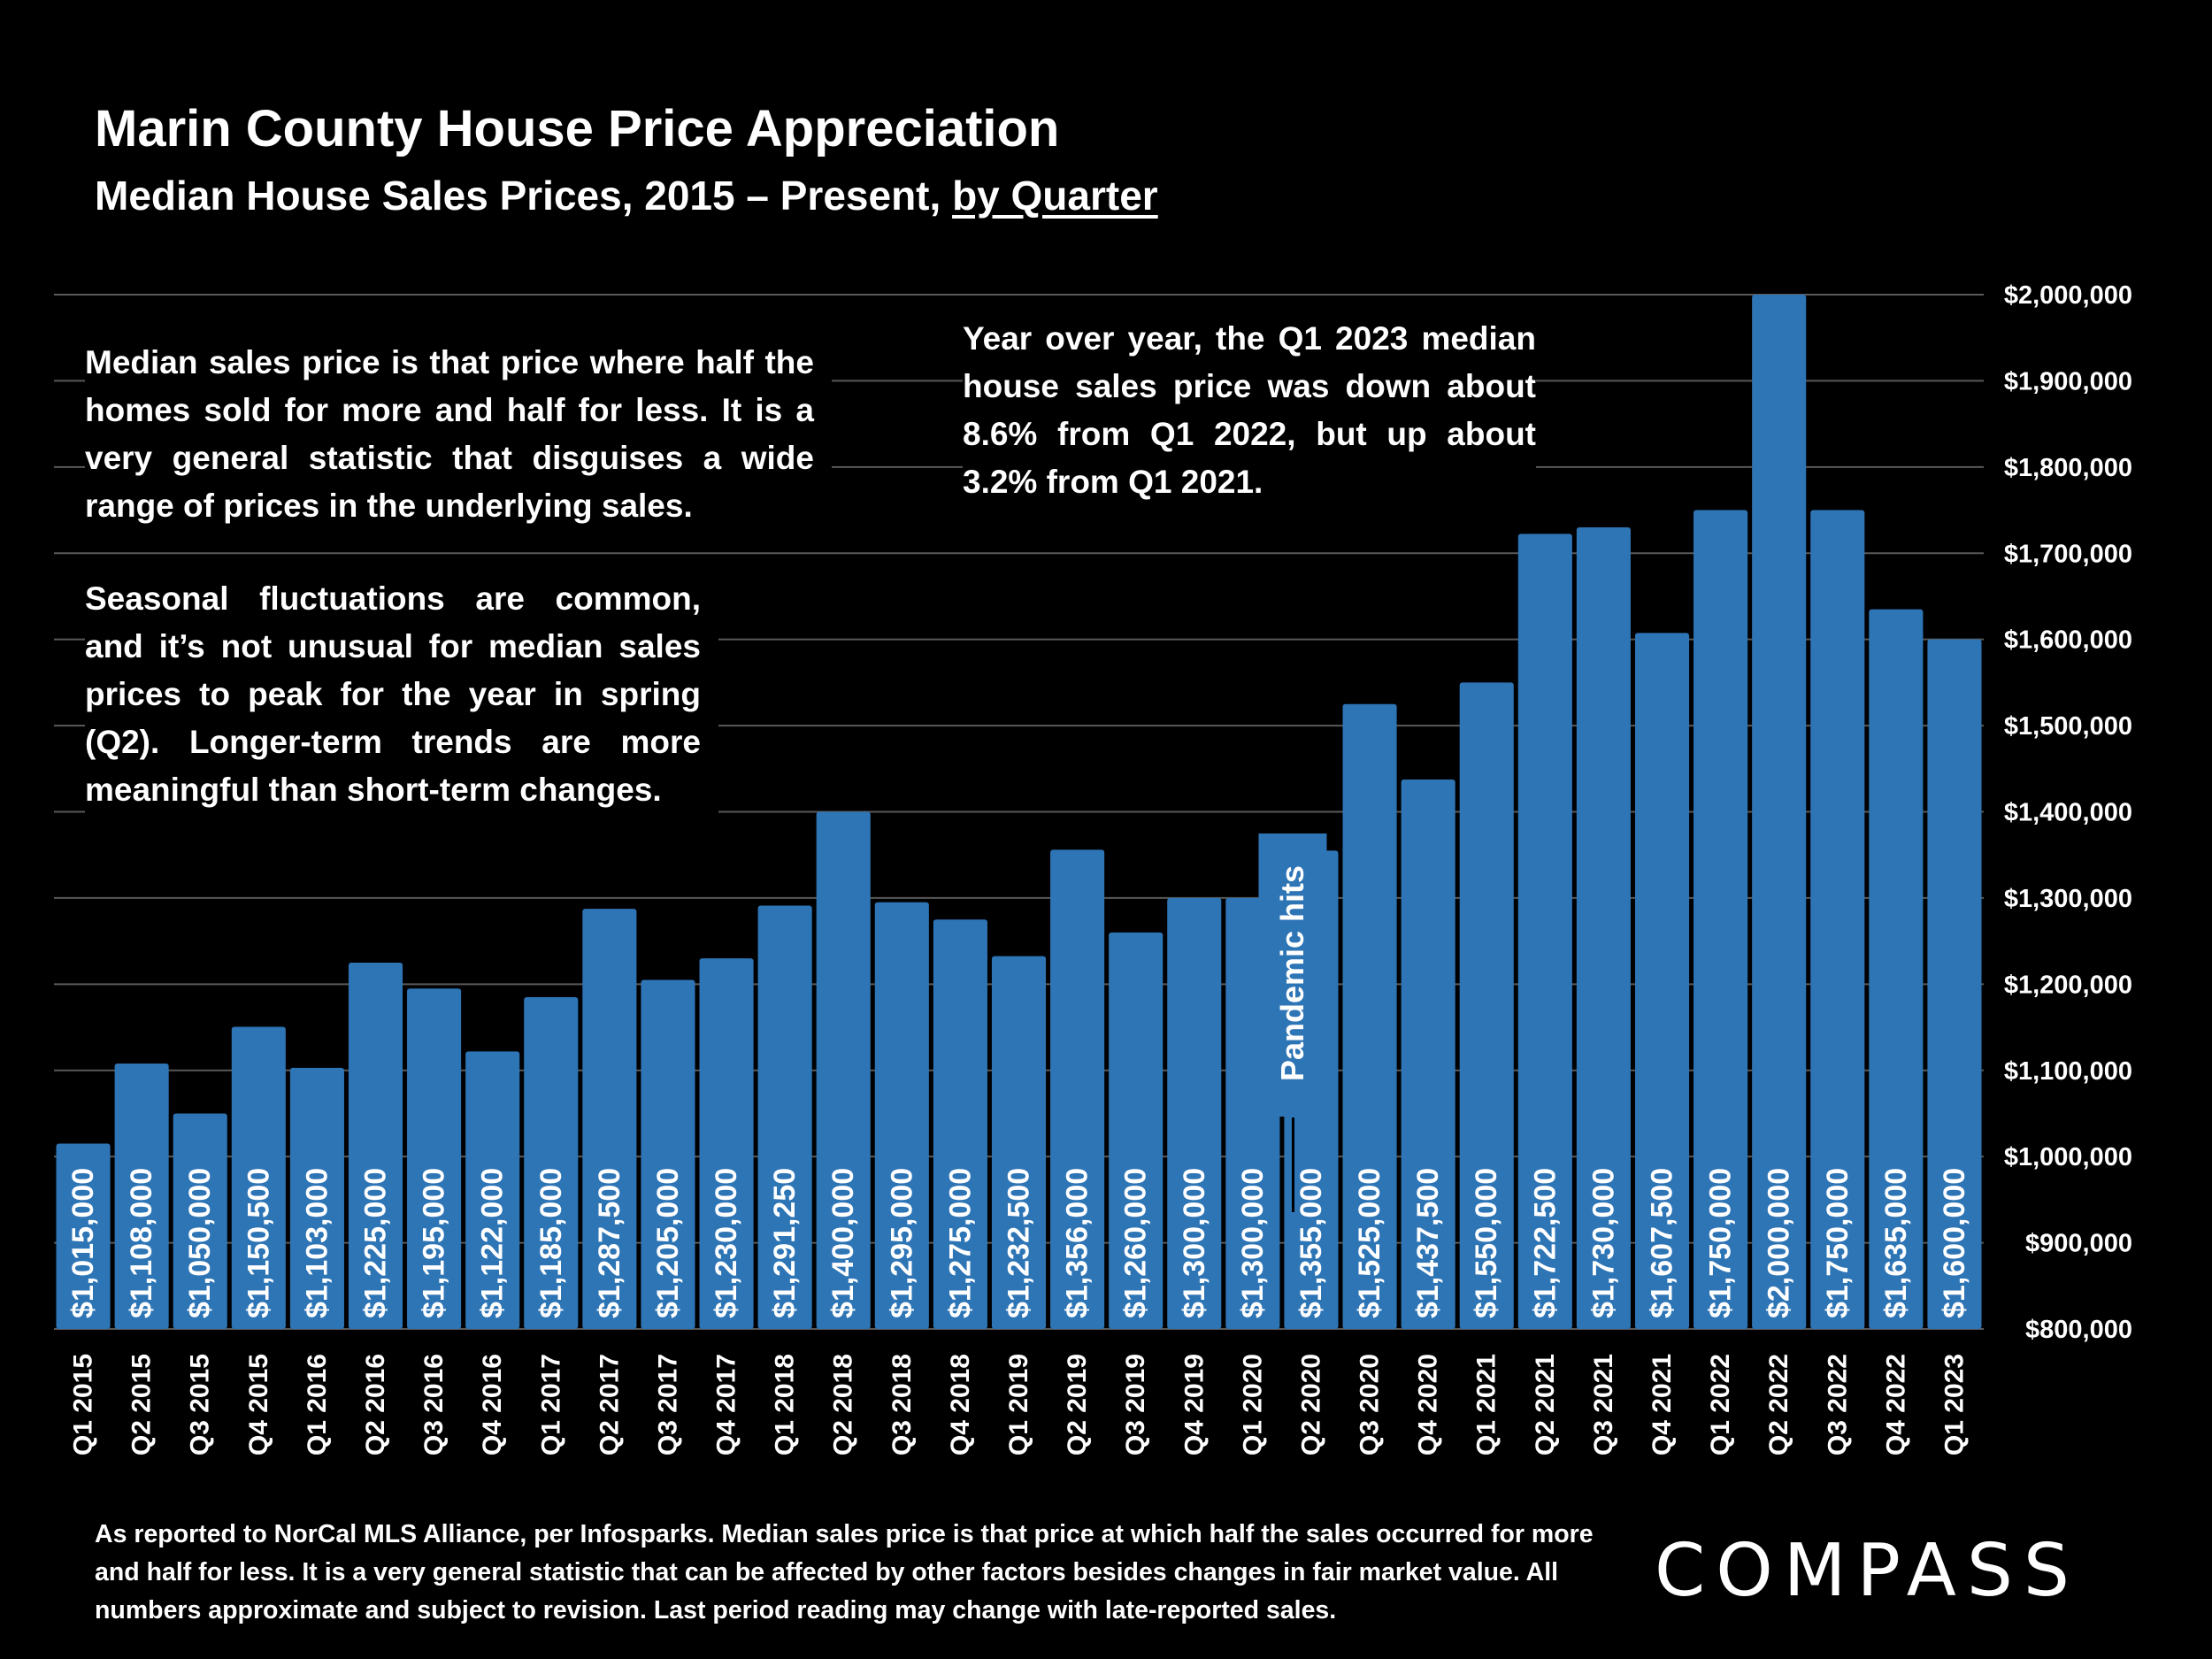 The height and width of the screenshot is (1659, 2212). What do you see at coordinates (2068, 382) in the screenshot?
I see `y-tick-label: $1,900,000` at bounding box center [2068, 382].